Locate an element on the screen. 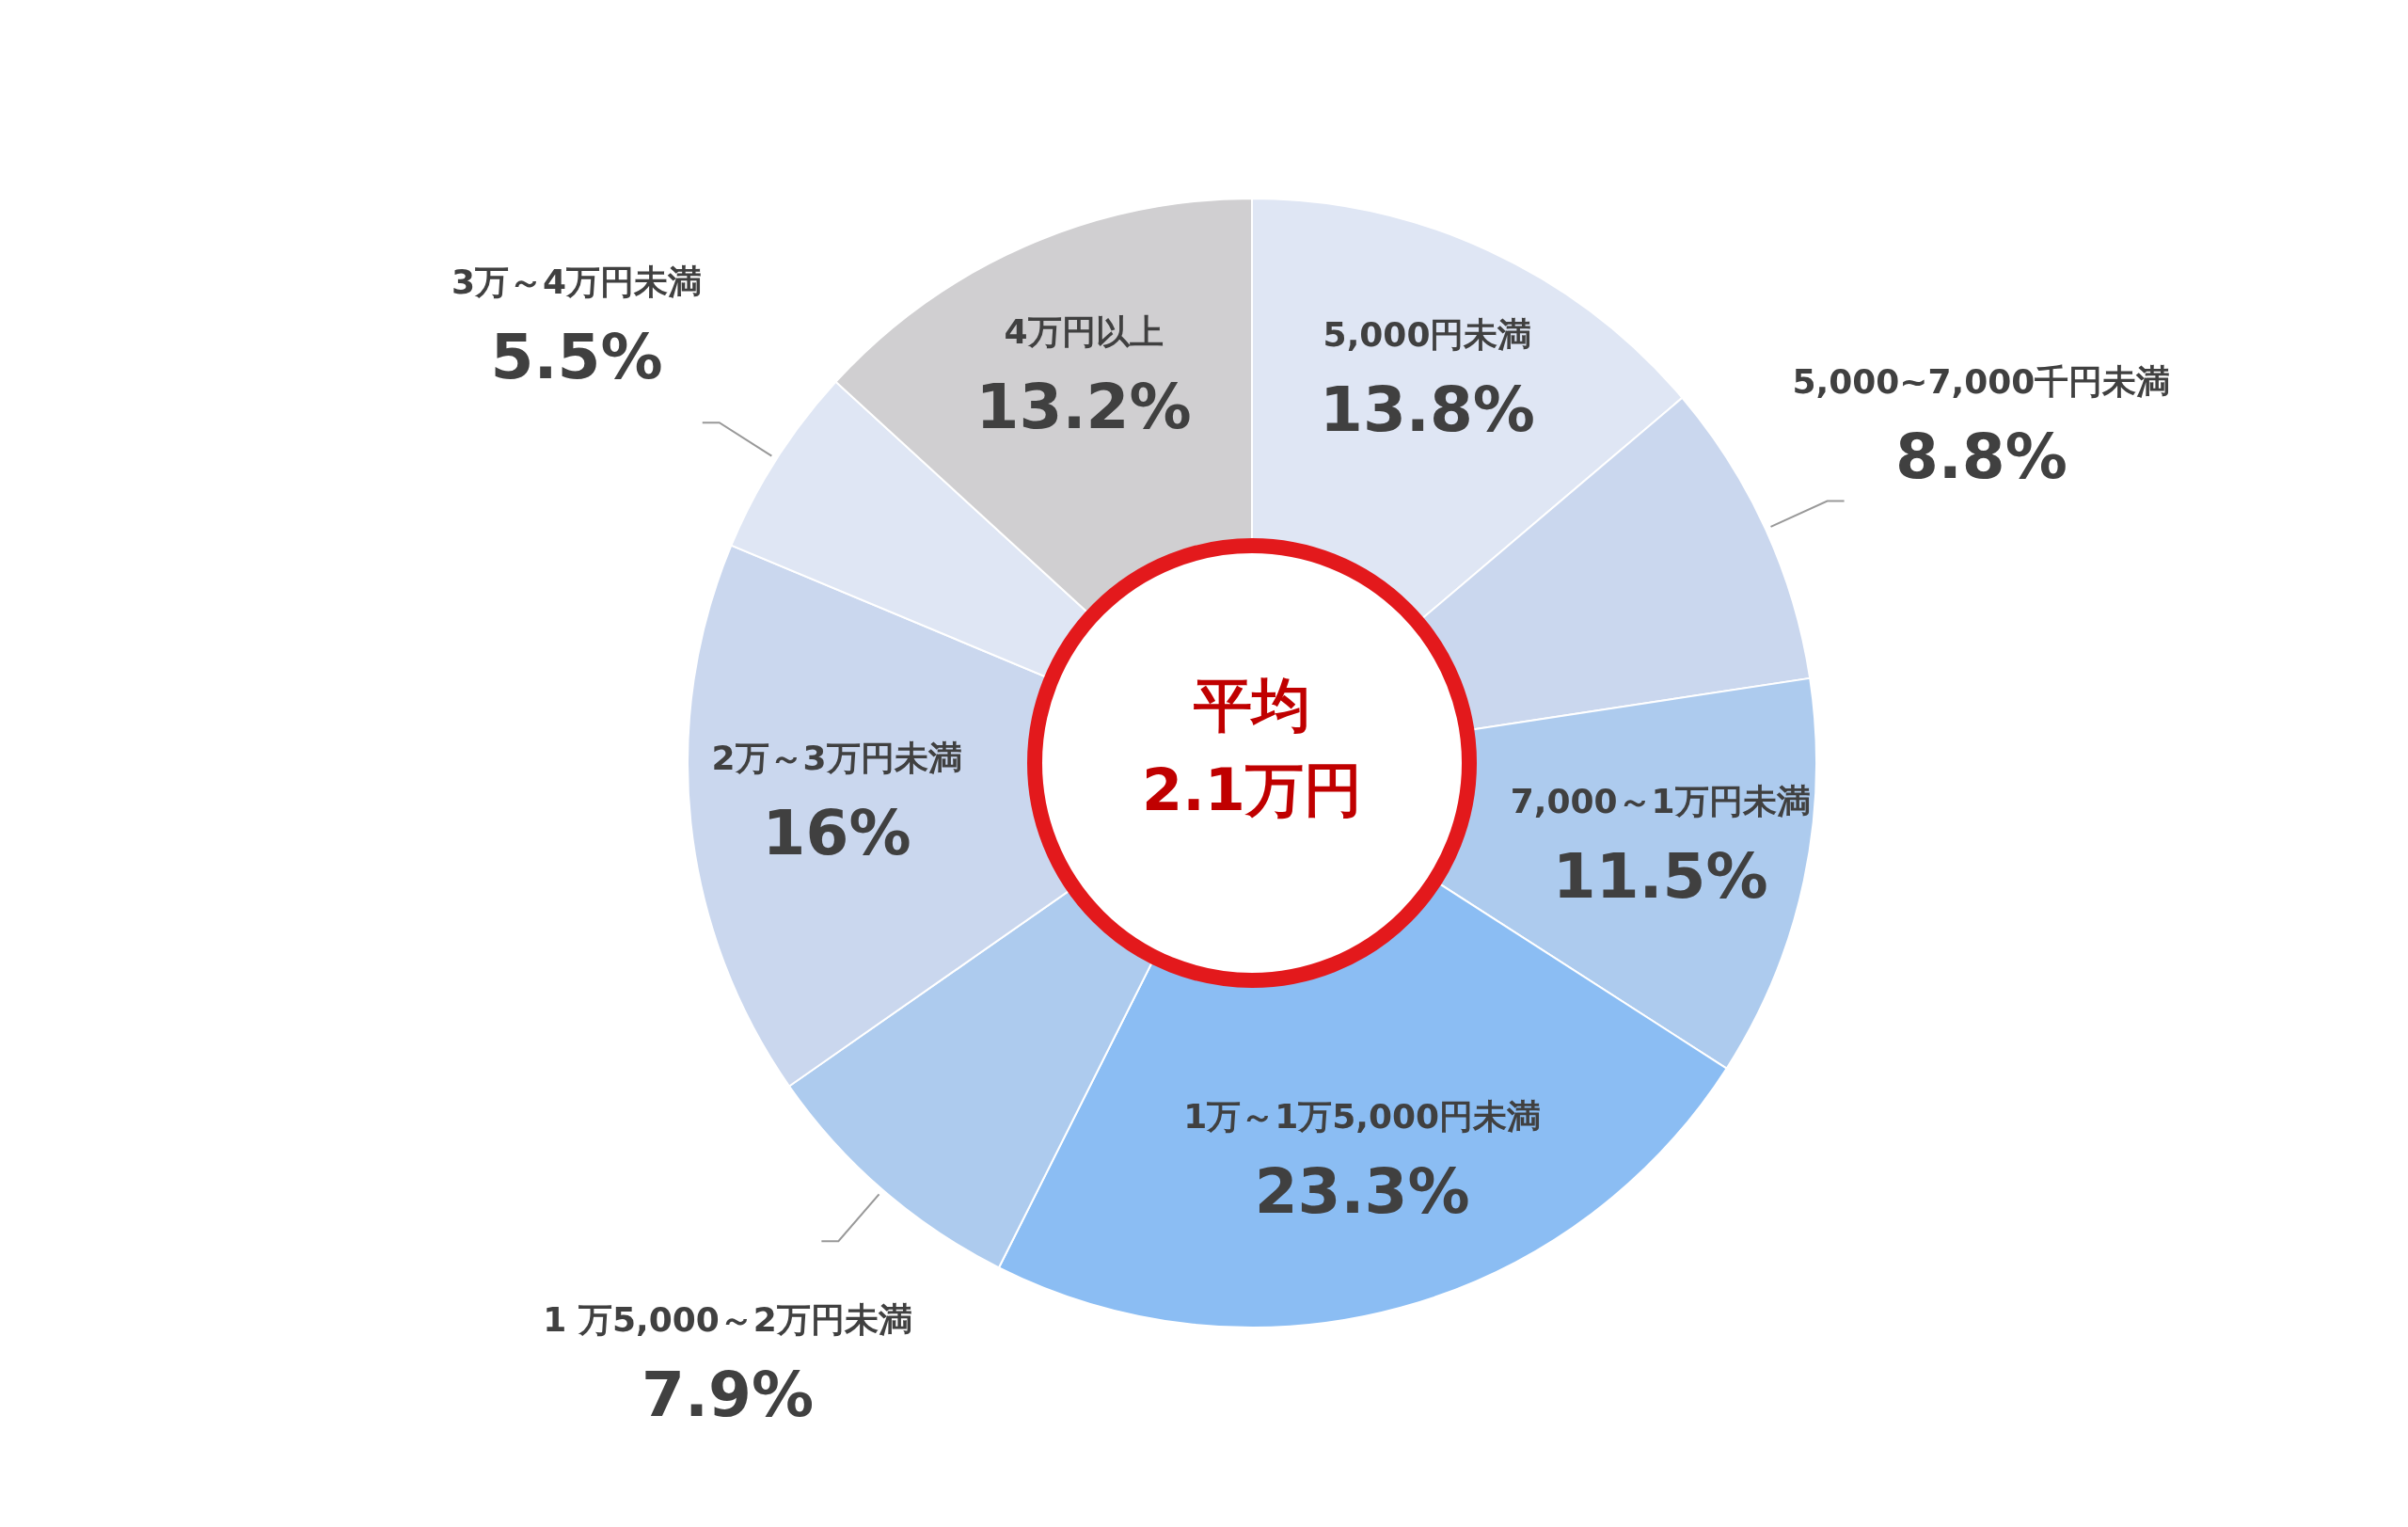  slice-label: 3万～4万円未満 is located at coordinates (577, 282).